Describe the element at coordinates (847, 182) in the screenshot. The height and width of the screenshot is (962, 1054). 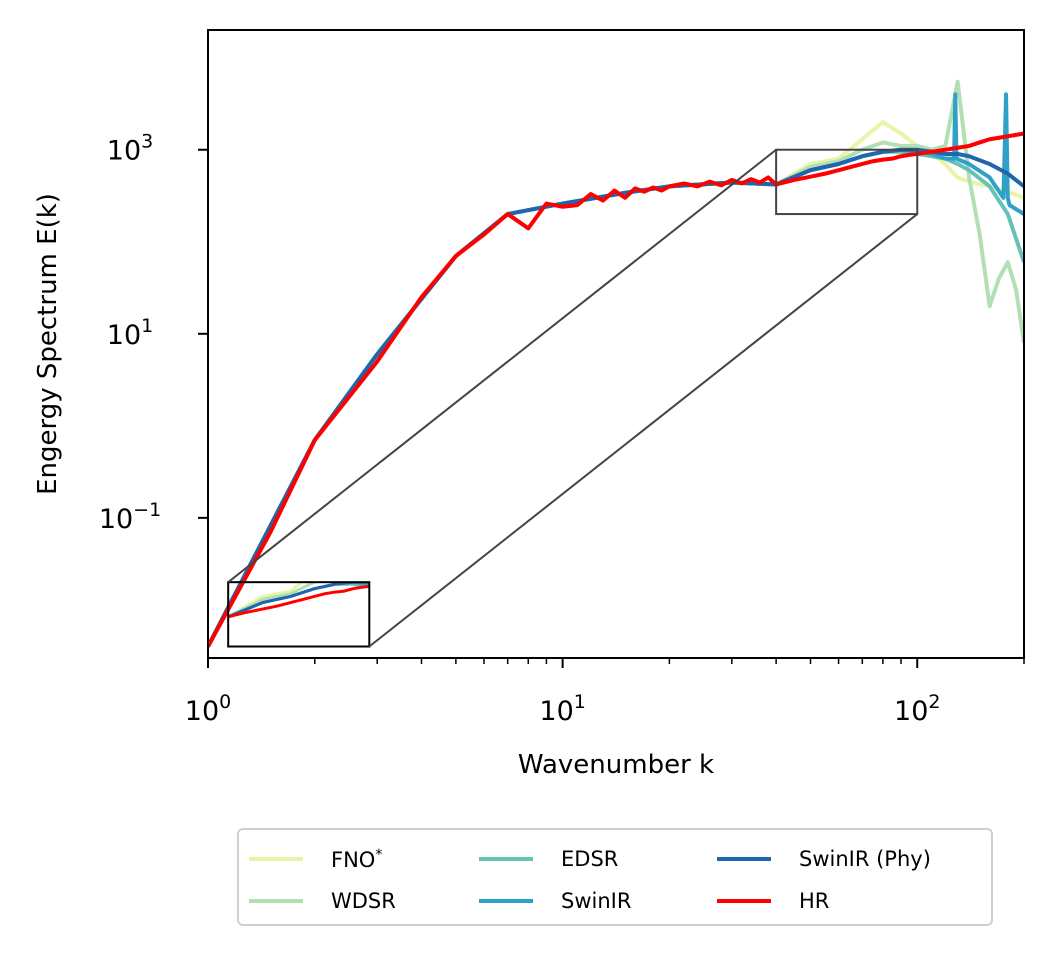
I see `zoom-box` at that location.